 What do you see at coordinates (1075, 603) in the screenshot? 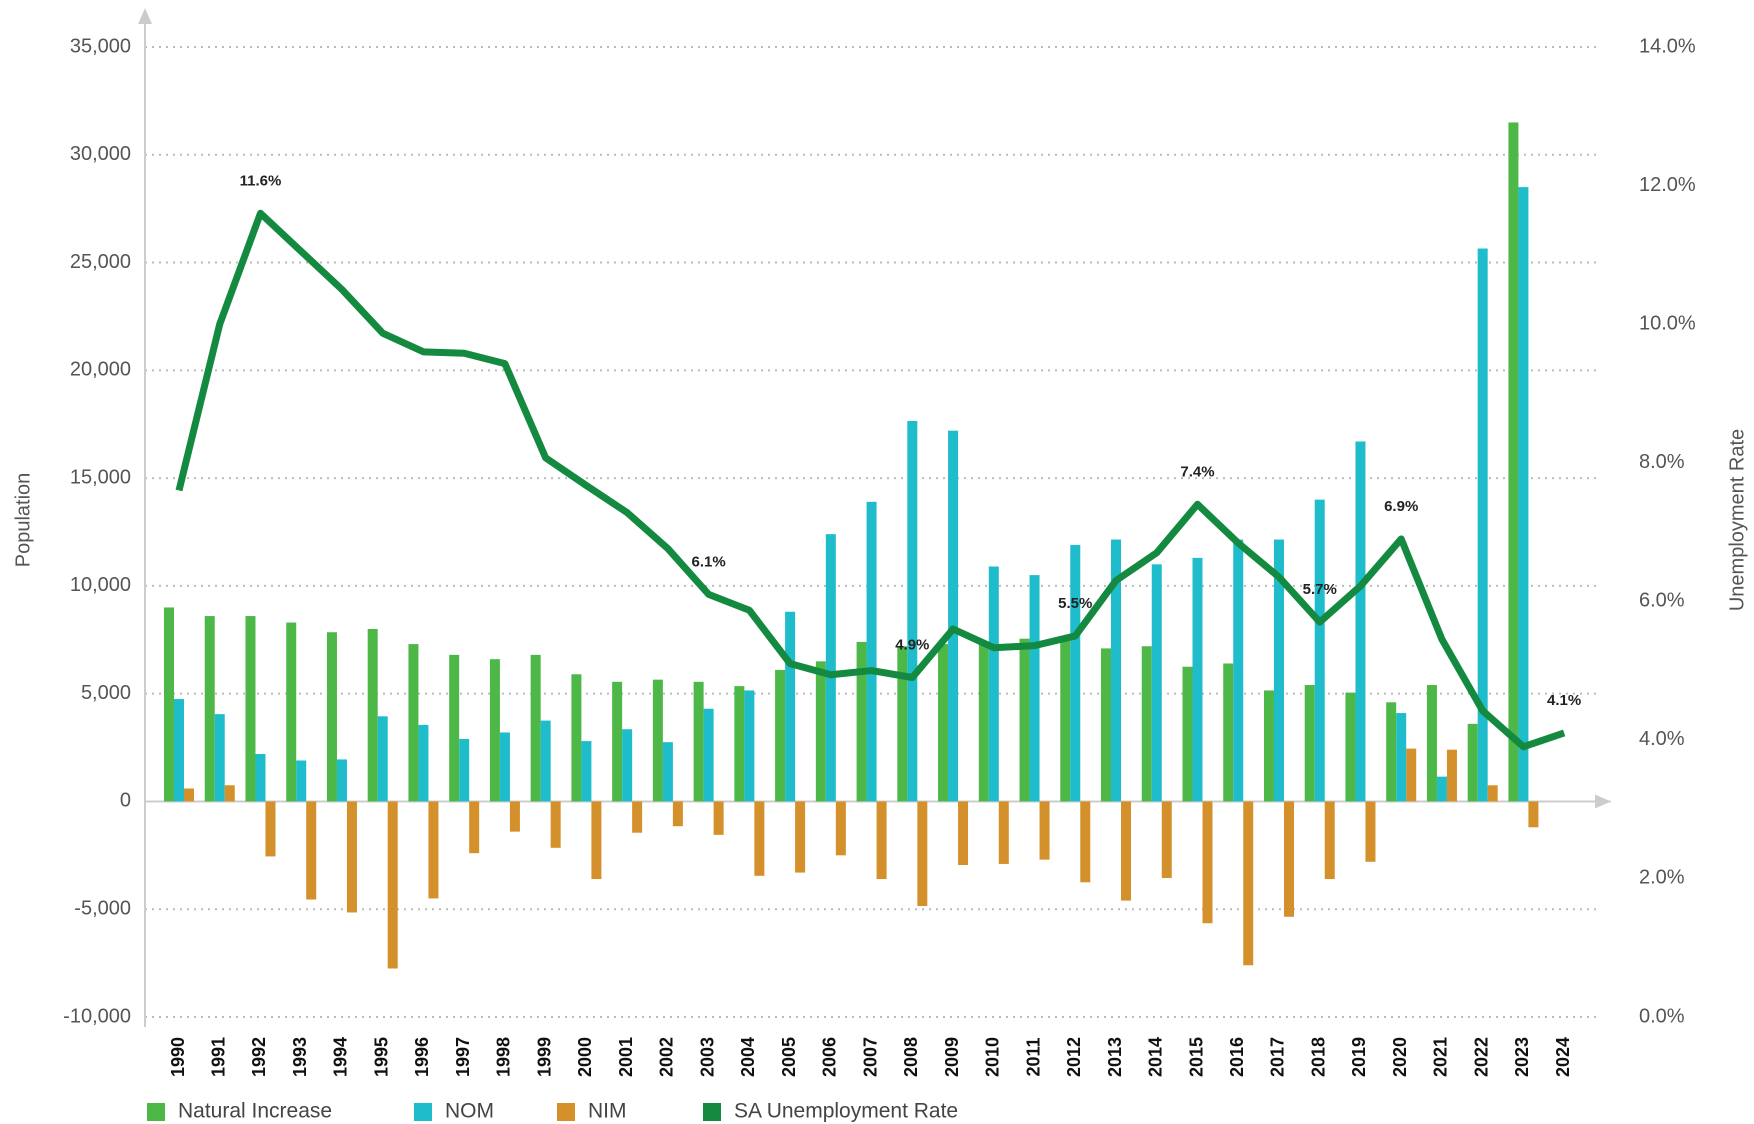
I see `value-label: 5.5%` at bounding box center [1075, 603].